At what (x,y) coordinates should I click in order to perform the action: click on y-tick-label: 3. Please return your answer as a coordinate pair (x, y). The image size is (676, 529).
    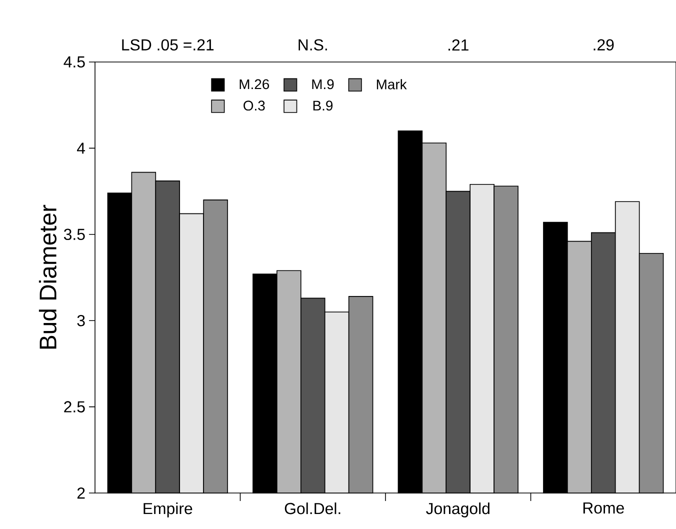
    Looking at the image, I should click on (81, 320).